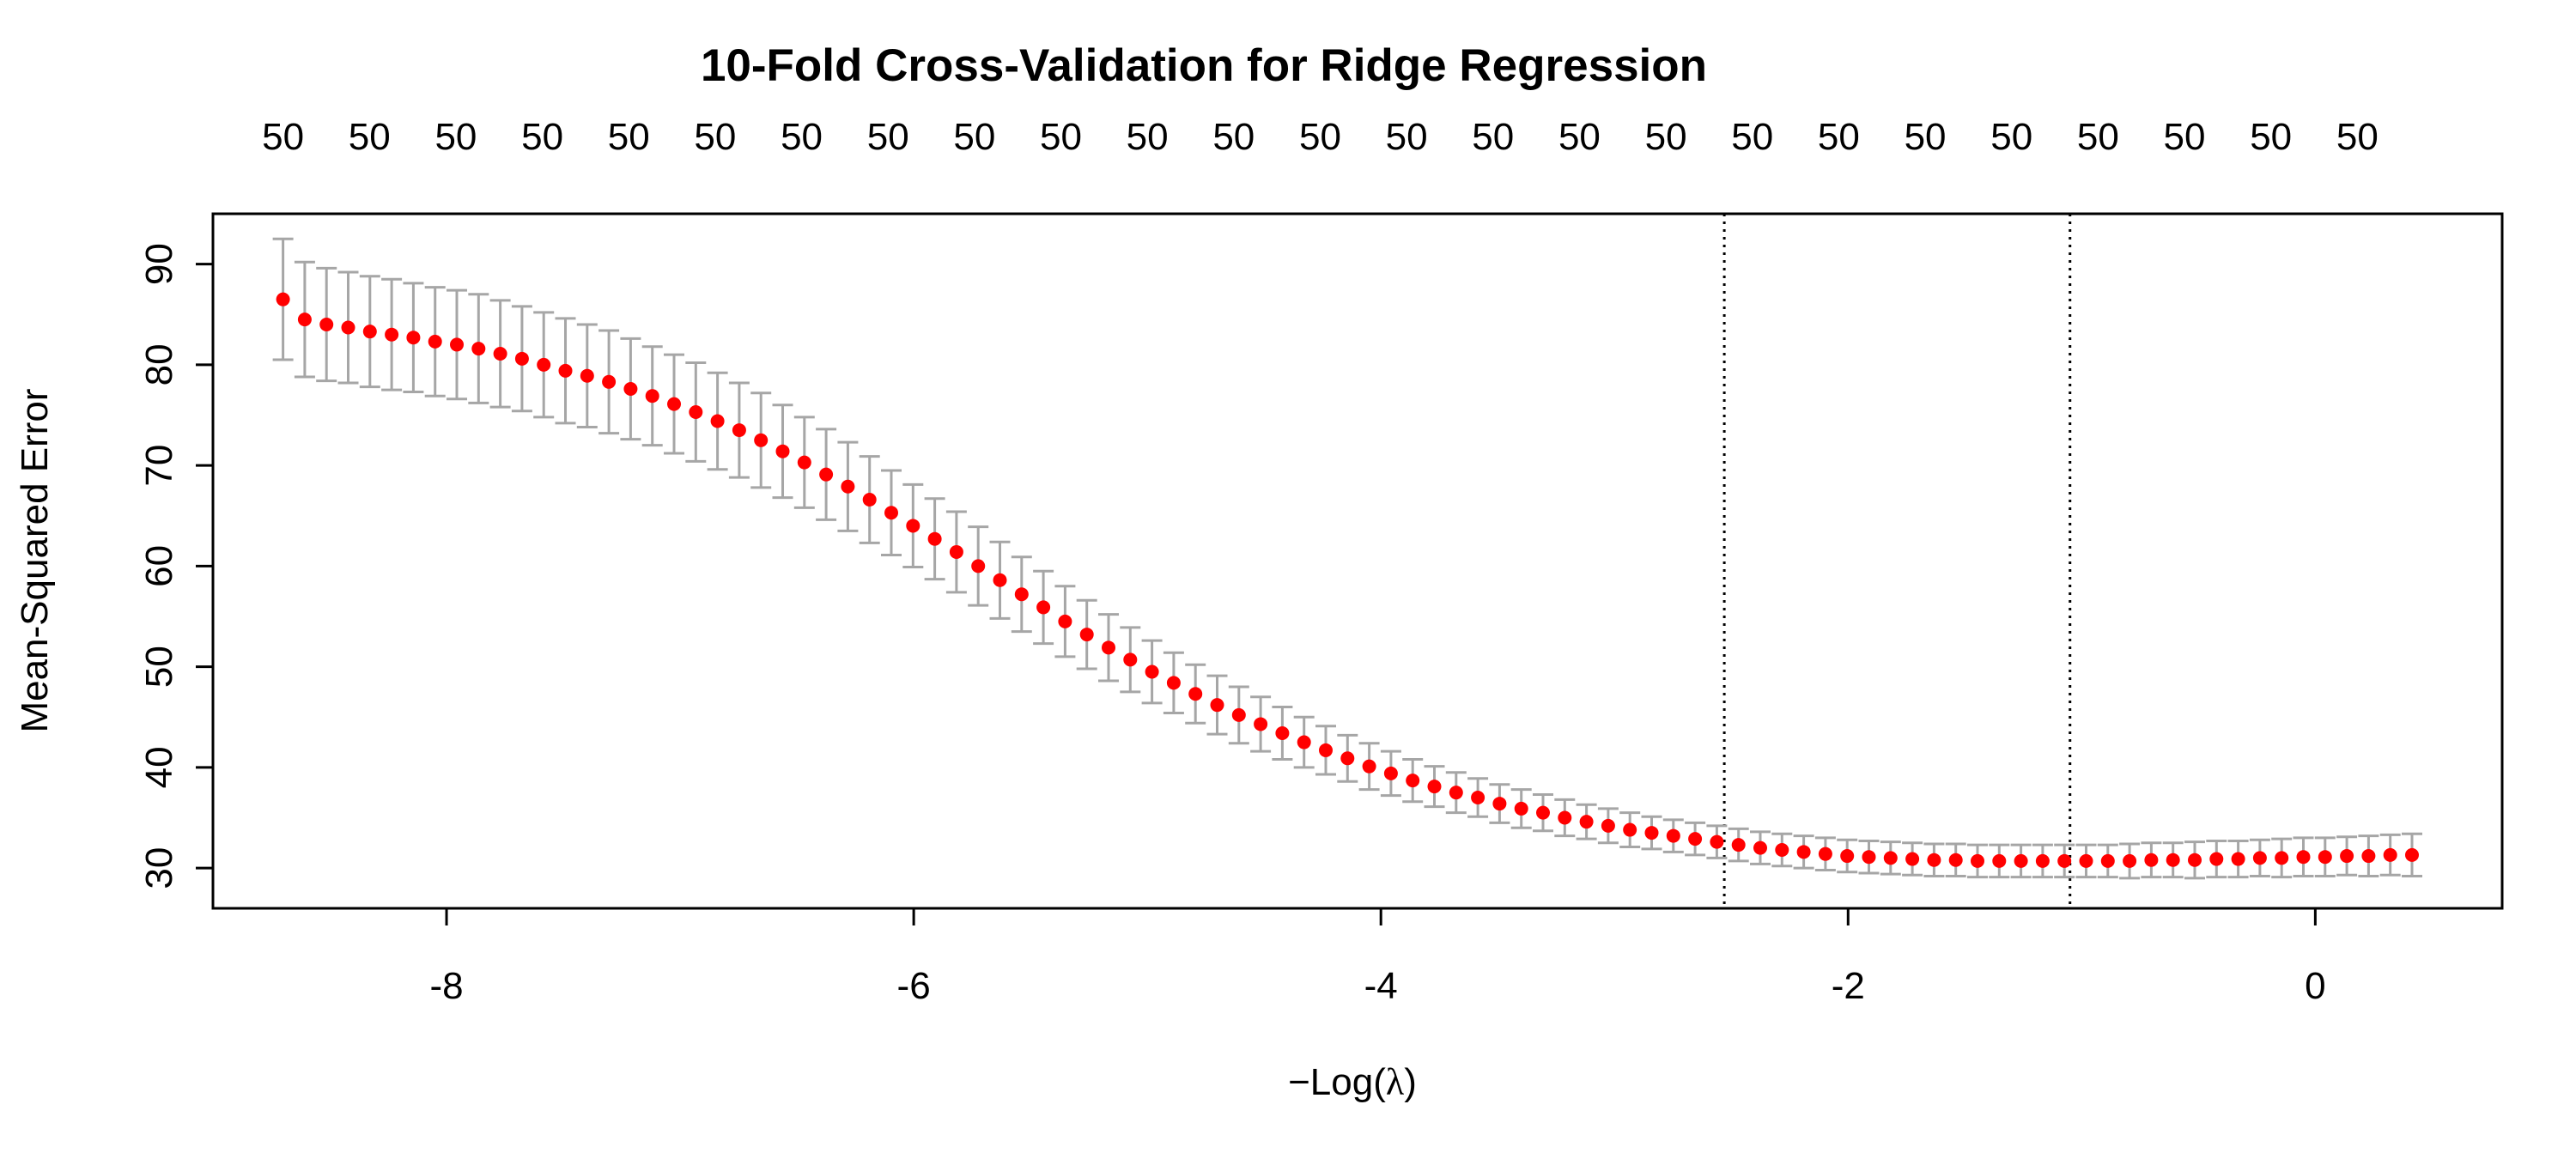 The height and width of the screenshot is (1159, 2576). What do you see at coordinates (2315, 986) in the screenshot?
I see `x-tick-label: 0` at bounding box center [2315, 986].